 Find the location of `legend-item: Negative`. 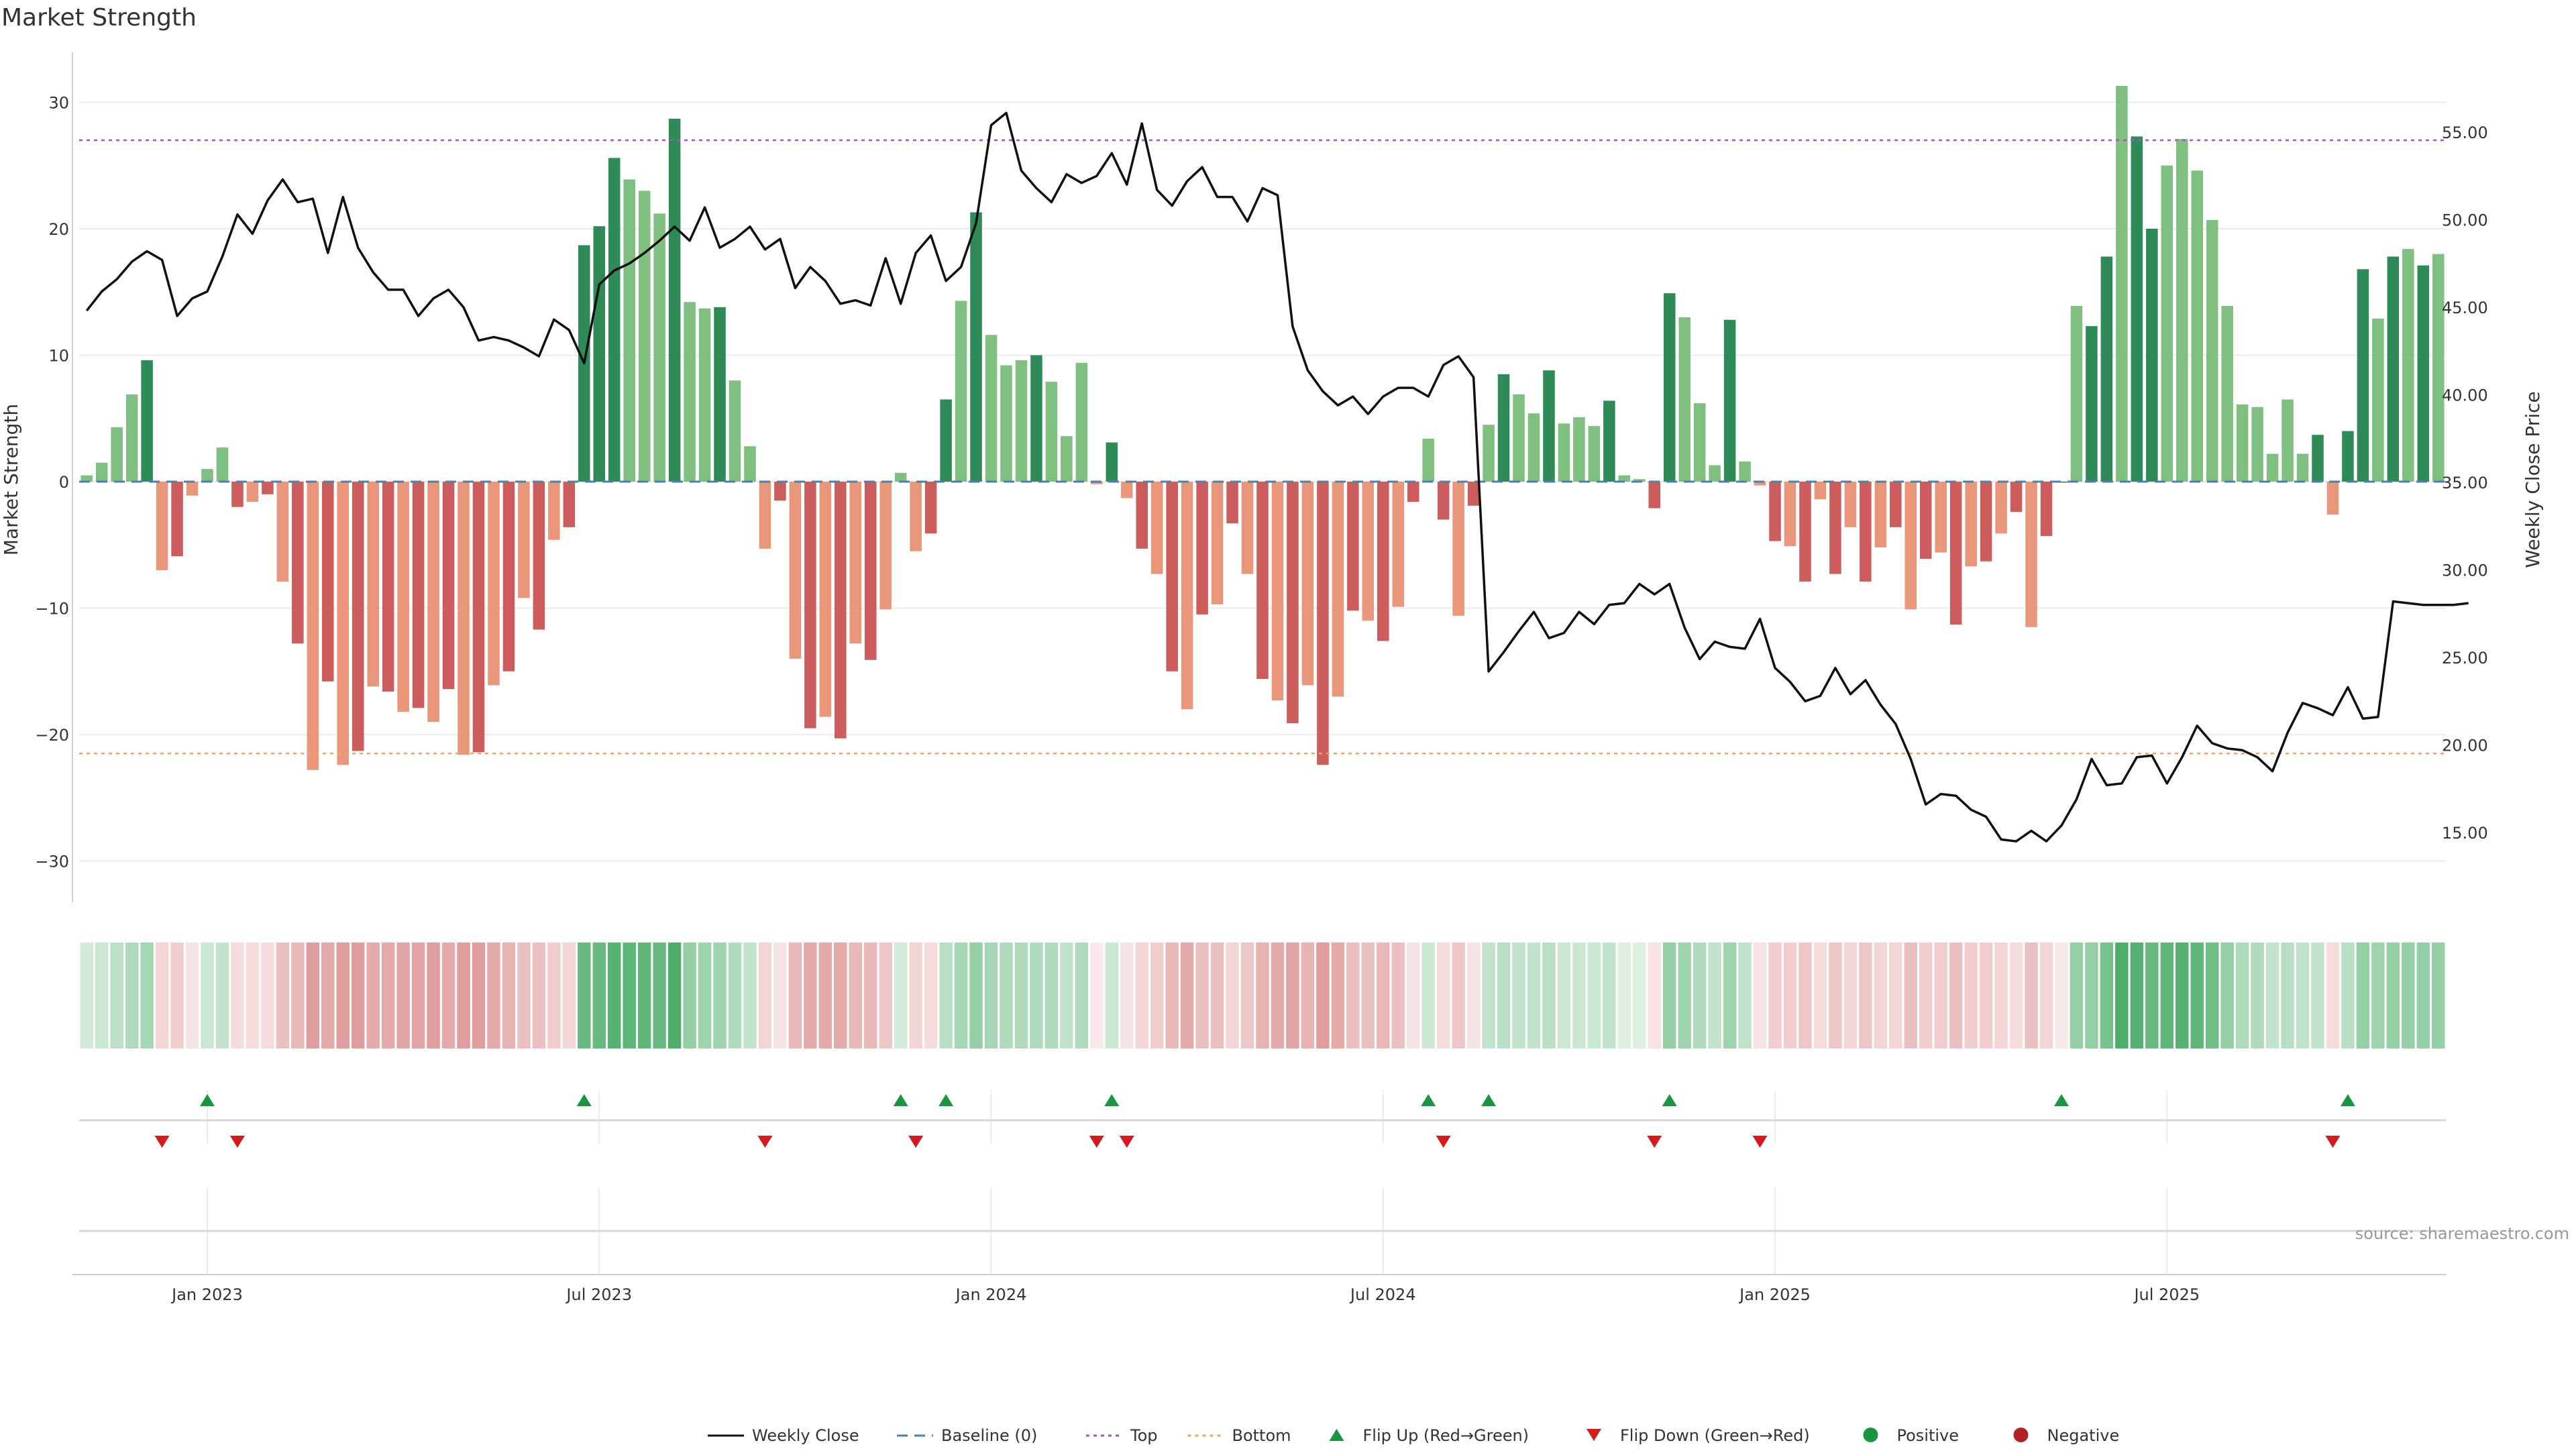

legend-item: Negative is located at coordinates (2066, 1435).